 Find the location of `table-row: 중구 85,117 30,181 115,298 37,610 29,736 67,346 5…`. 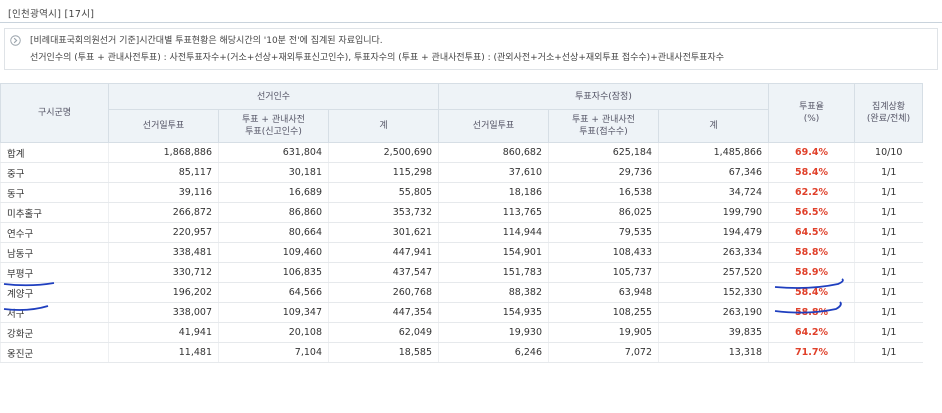

table-row: 중구 85,117 30,181 115,298 37,610 29,736 67,346 5… is located at coordinates (461, 172).